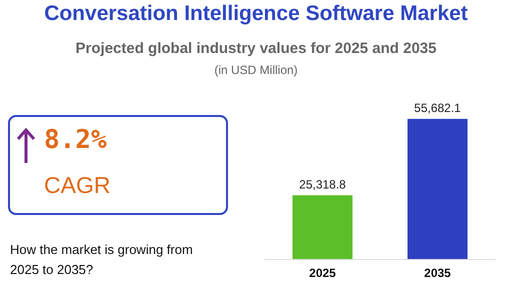  I want to click on chart-title: Conversation Intelligence Software Market, so click(256, 14).